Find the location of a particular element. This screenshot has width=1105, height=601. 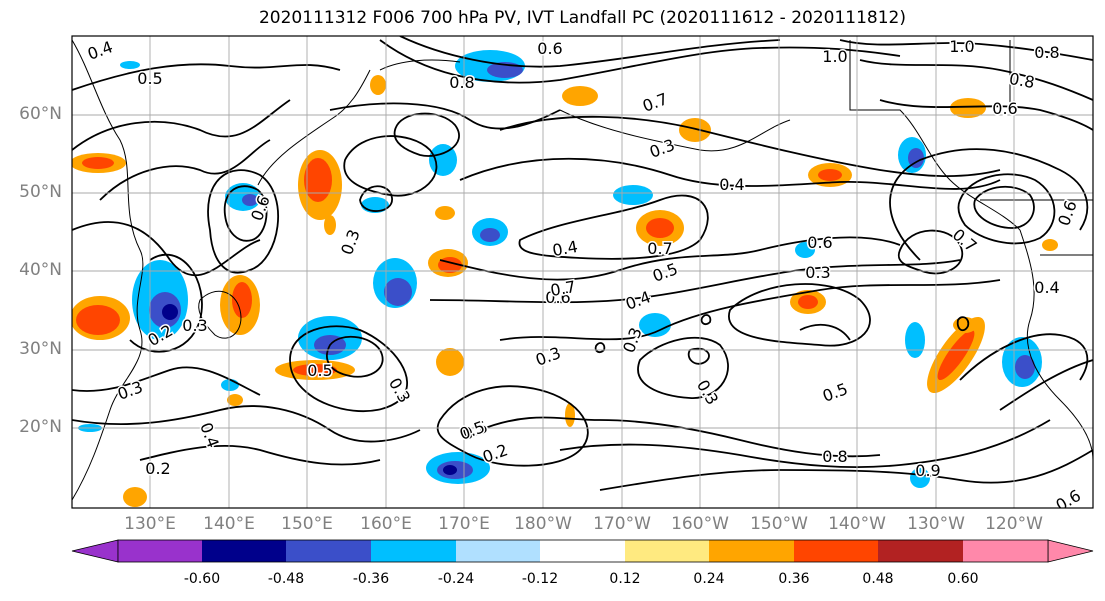

lat-label-60n: 60°N is located at coordinates (40, 114).